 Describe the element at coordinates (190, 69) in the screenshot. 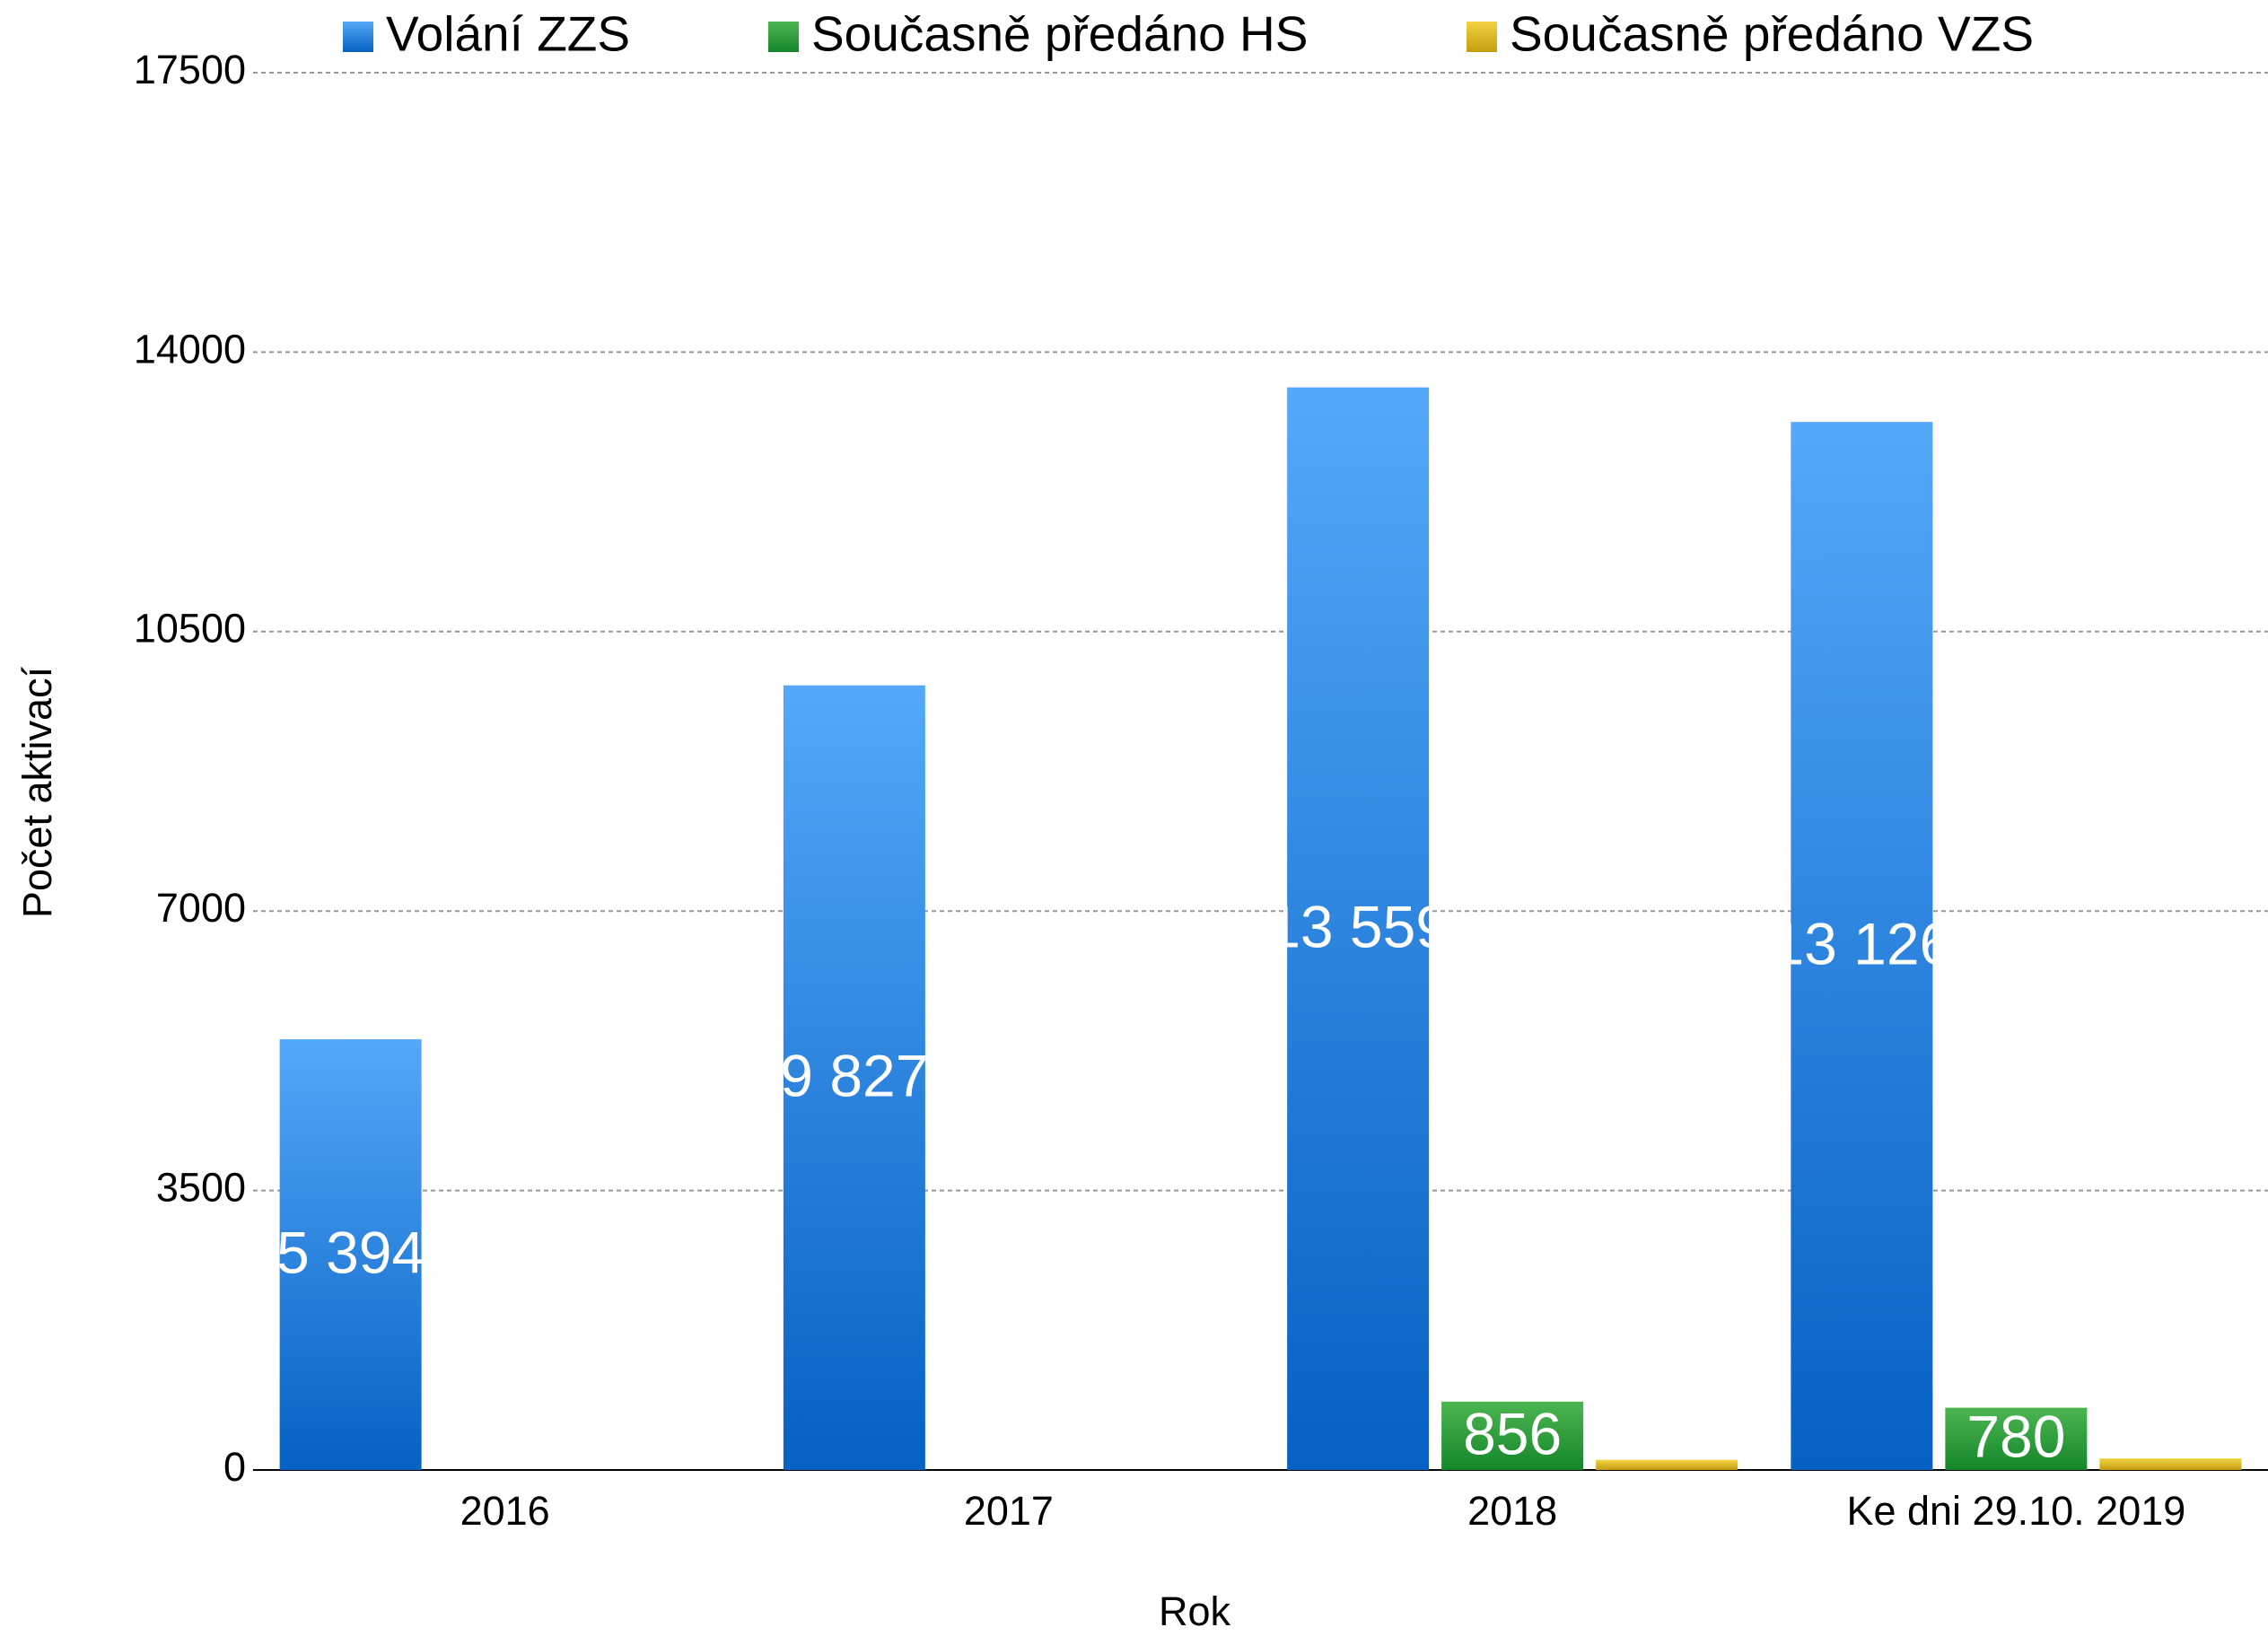

I see `y-tick-label: 17500` at that location.